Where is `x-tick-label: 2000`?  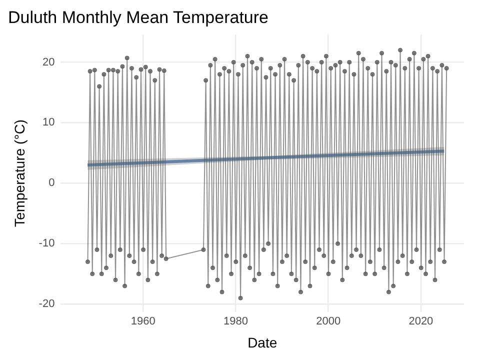 x-tick-label: 2000 is located at coordinates (328, 322).